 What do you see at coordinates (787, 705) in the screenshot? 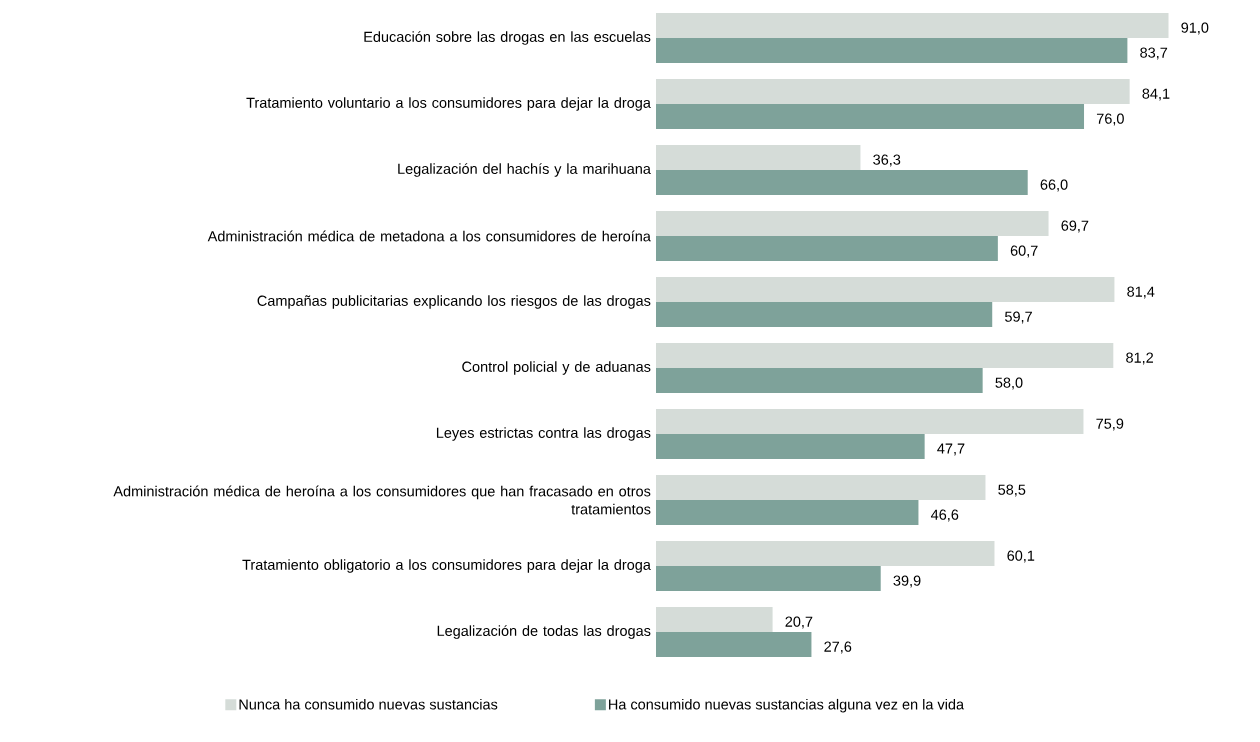
I see `legend-label: Ha consumido nuevas sustancias alguna vez en la vida` at bounding box center [787, 705].